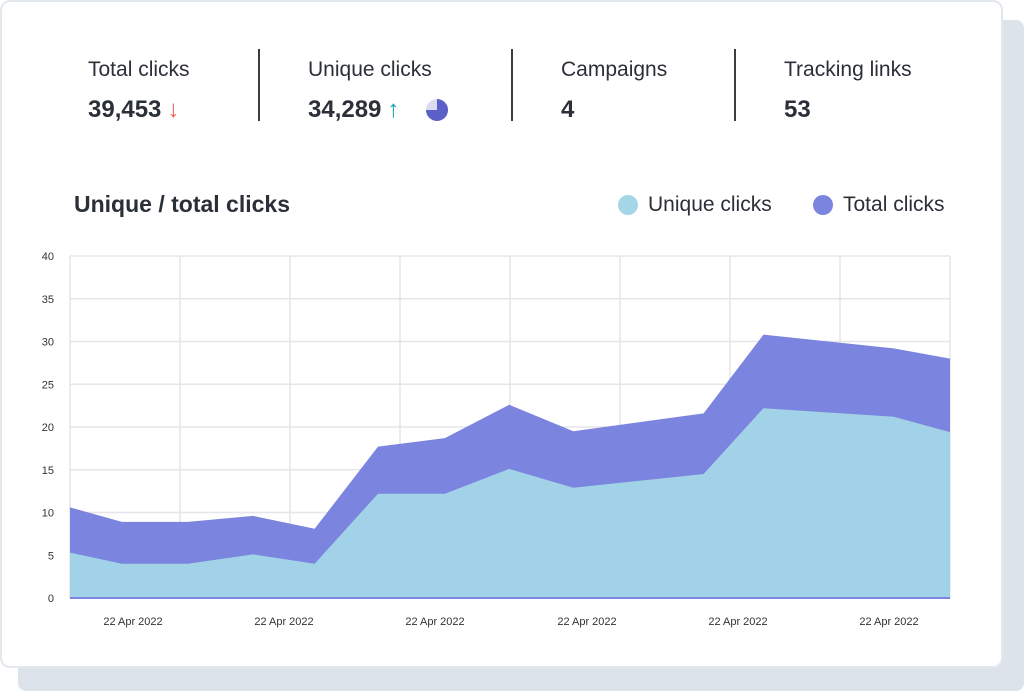 This screenshot has width=1024, height=691. What do you see at coordinates (48, 257) in the screenshot?
I see `y-tick-label: 40` at bounding box center [48, 257].